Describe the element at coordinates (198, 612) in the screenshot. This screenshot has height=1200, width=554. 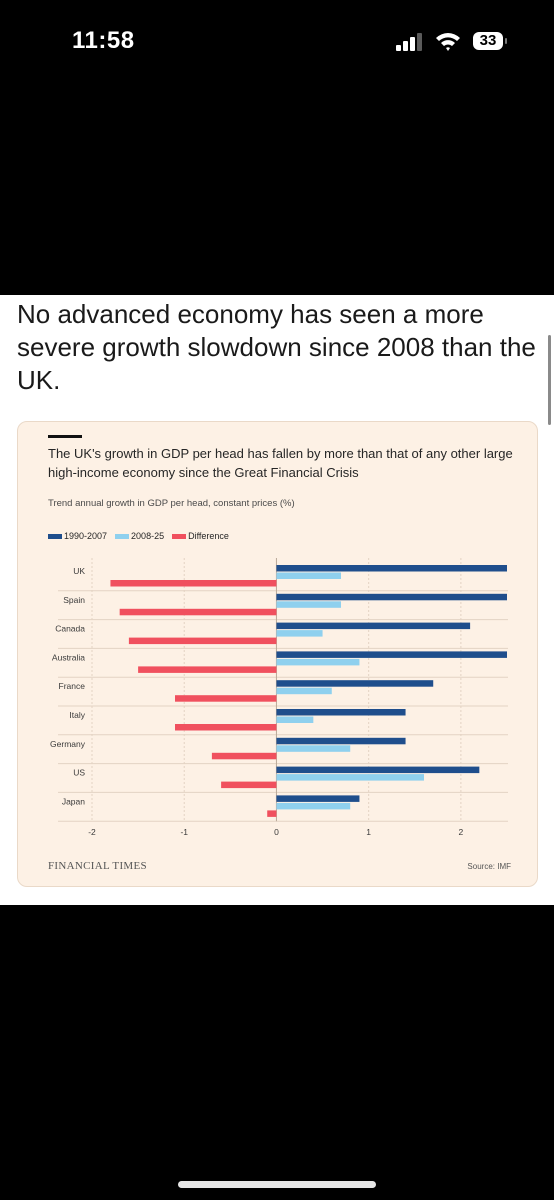
I see `bar-spain-difference` at that location.